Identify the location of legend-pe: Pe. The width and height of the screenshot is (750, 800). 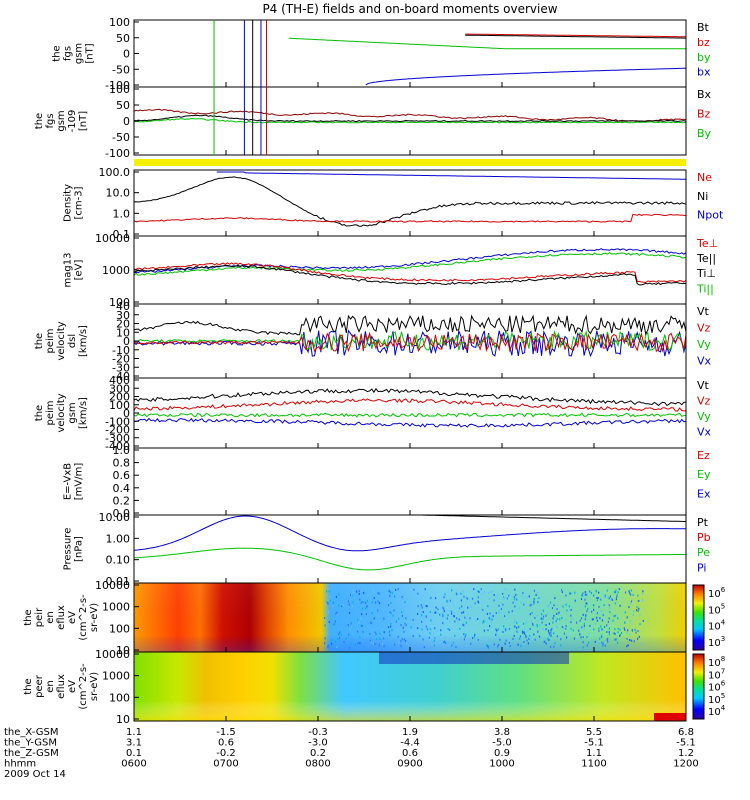
(703, 552).